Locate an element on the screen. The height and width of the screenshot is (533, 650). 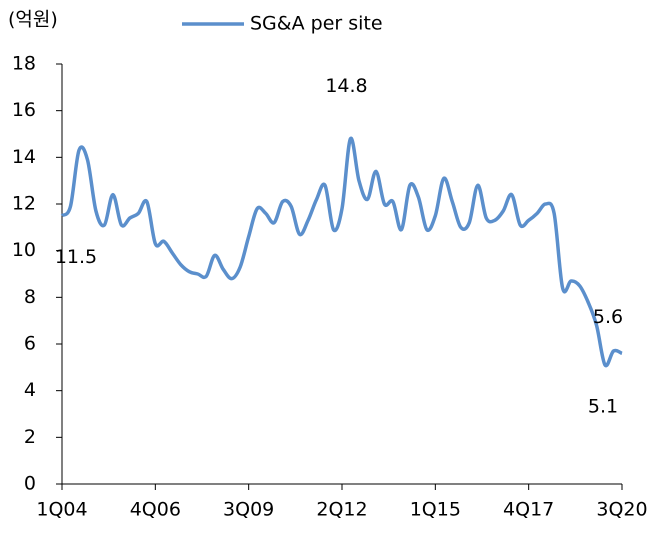
x-tick-label: 1Q15 is located at coordinates (435, 510).